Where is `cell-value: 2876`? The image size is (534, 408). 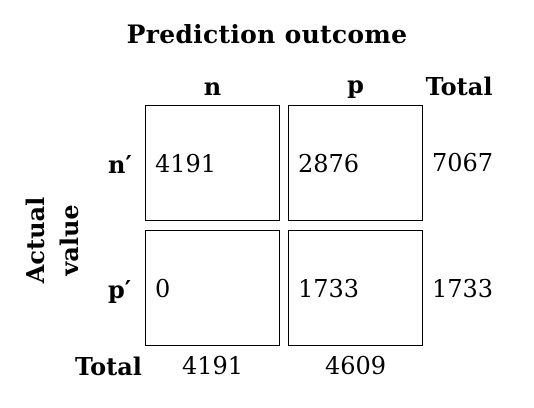
cell-value: 2876 is located at coordinates (329, 164).